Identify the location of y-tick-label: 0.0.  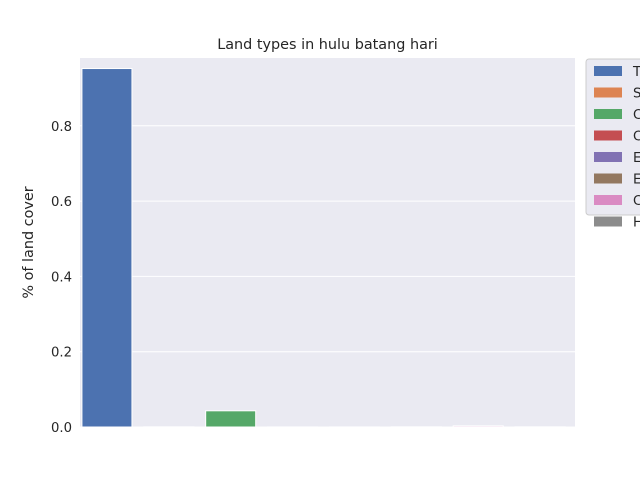
(61, 428).